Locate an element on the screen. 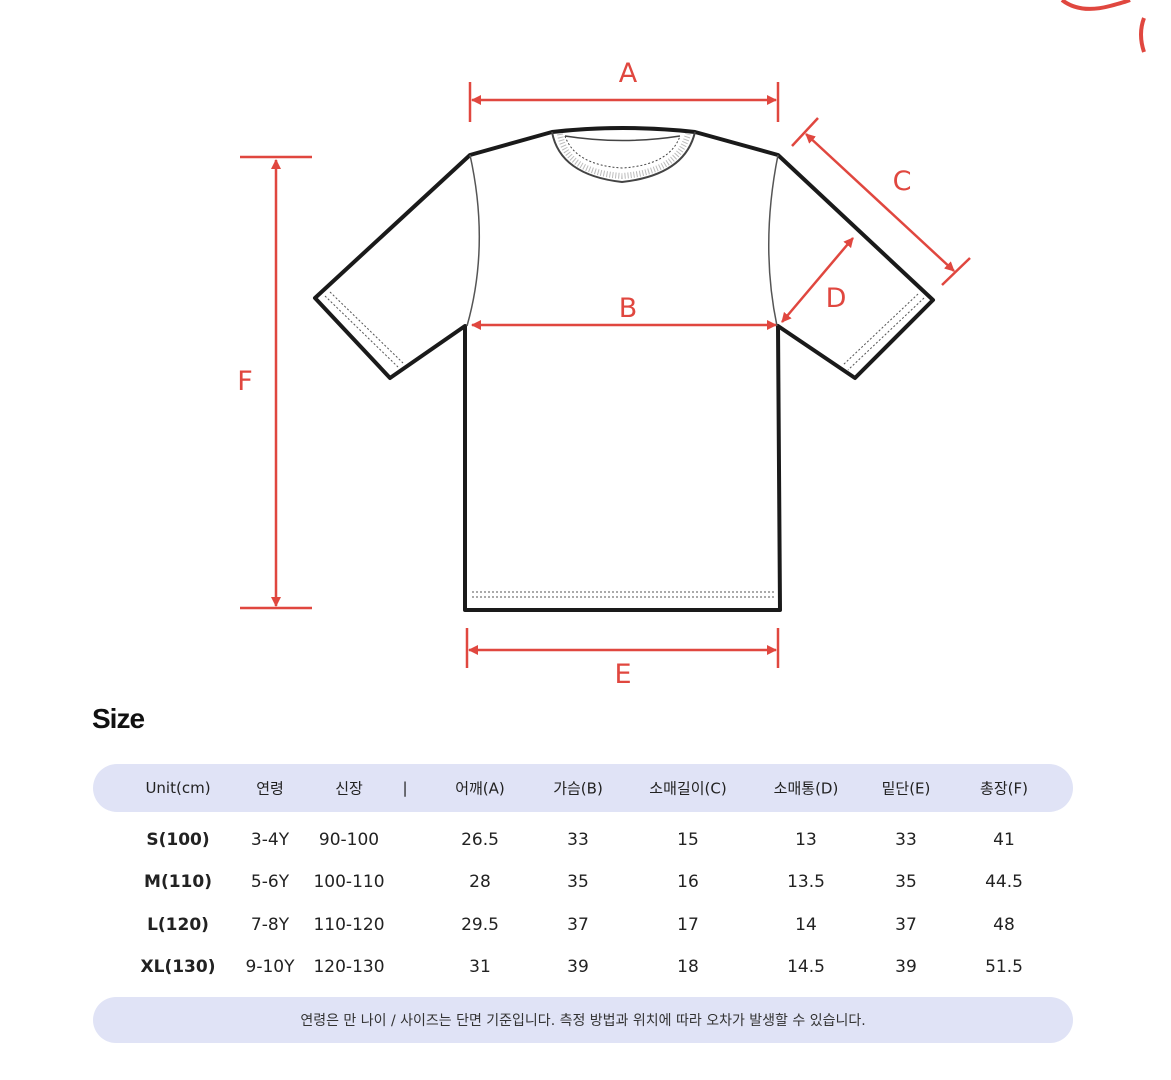 This screenshot has width=1171, height=1080. table-cell: 13 is located at coordinates (806, 840).